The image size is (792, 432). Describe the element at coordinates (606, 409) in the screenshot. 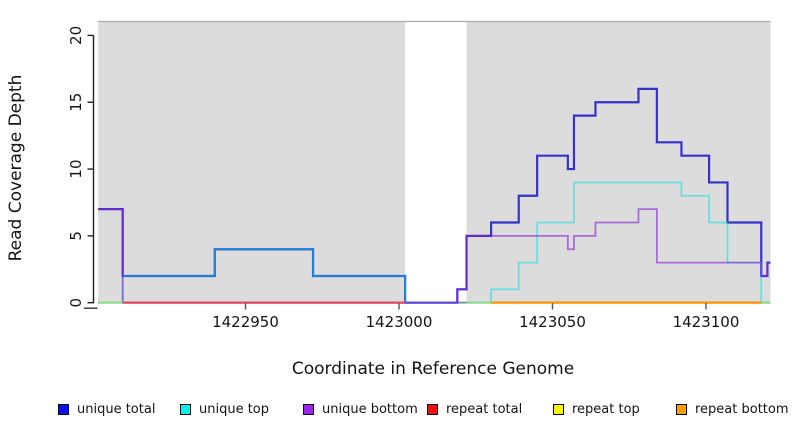

I see `legend-label: repeat top` at that location.